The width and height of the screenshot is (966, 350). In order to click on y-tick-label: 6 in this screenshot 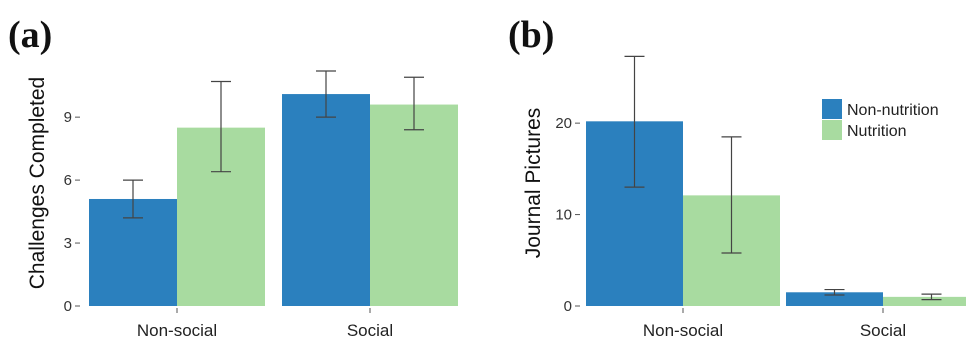, I will do `click(68, 180)`.